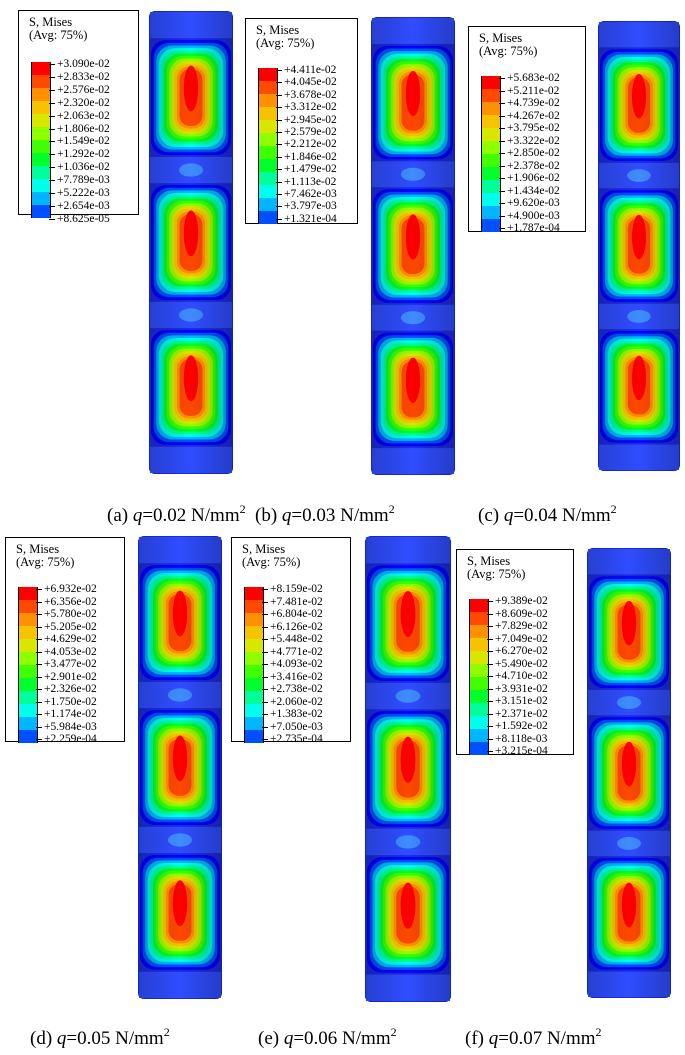 This screenshot has width=685, height=1055. I want to click on legend-value: +5.984e-03, so click(70, 726).